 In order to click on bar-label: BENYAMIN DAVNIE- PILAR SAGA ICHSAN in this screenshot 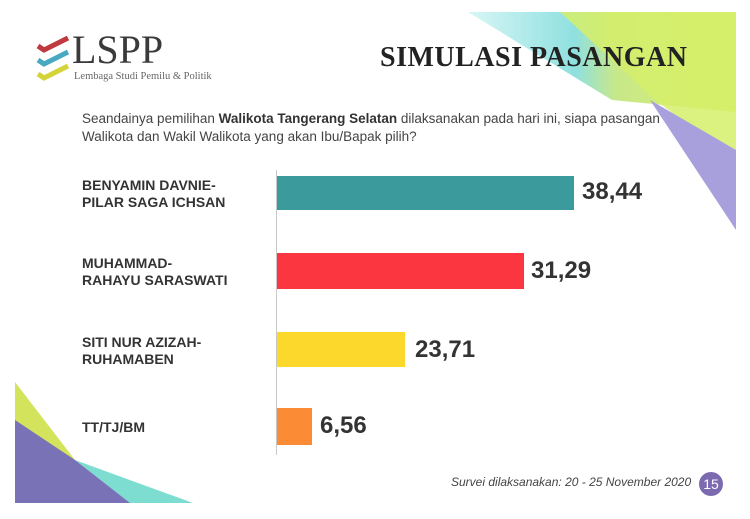, I will do `click(154, 193)`.